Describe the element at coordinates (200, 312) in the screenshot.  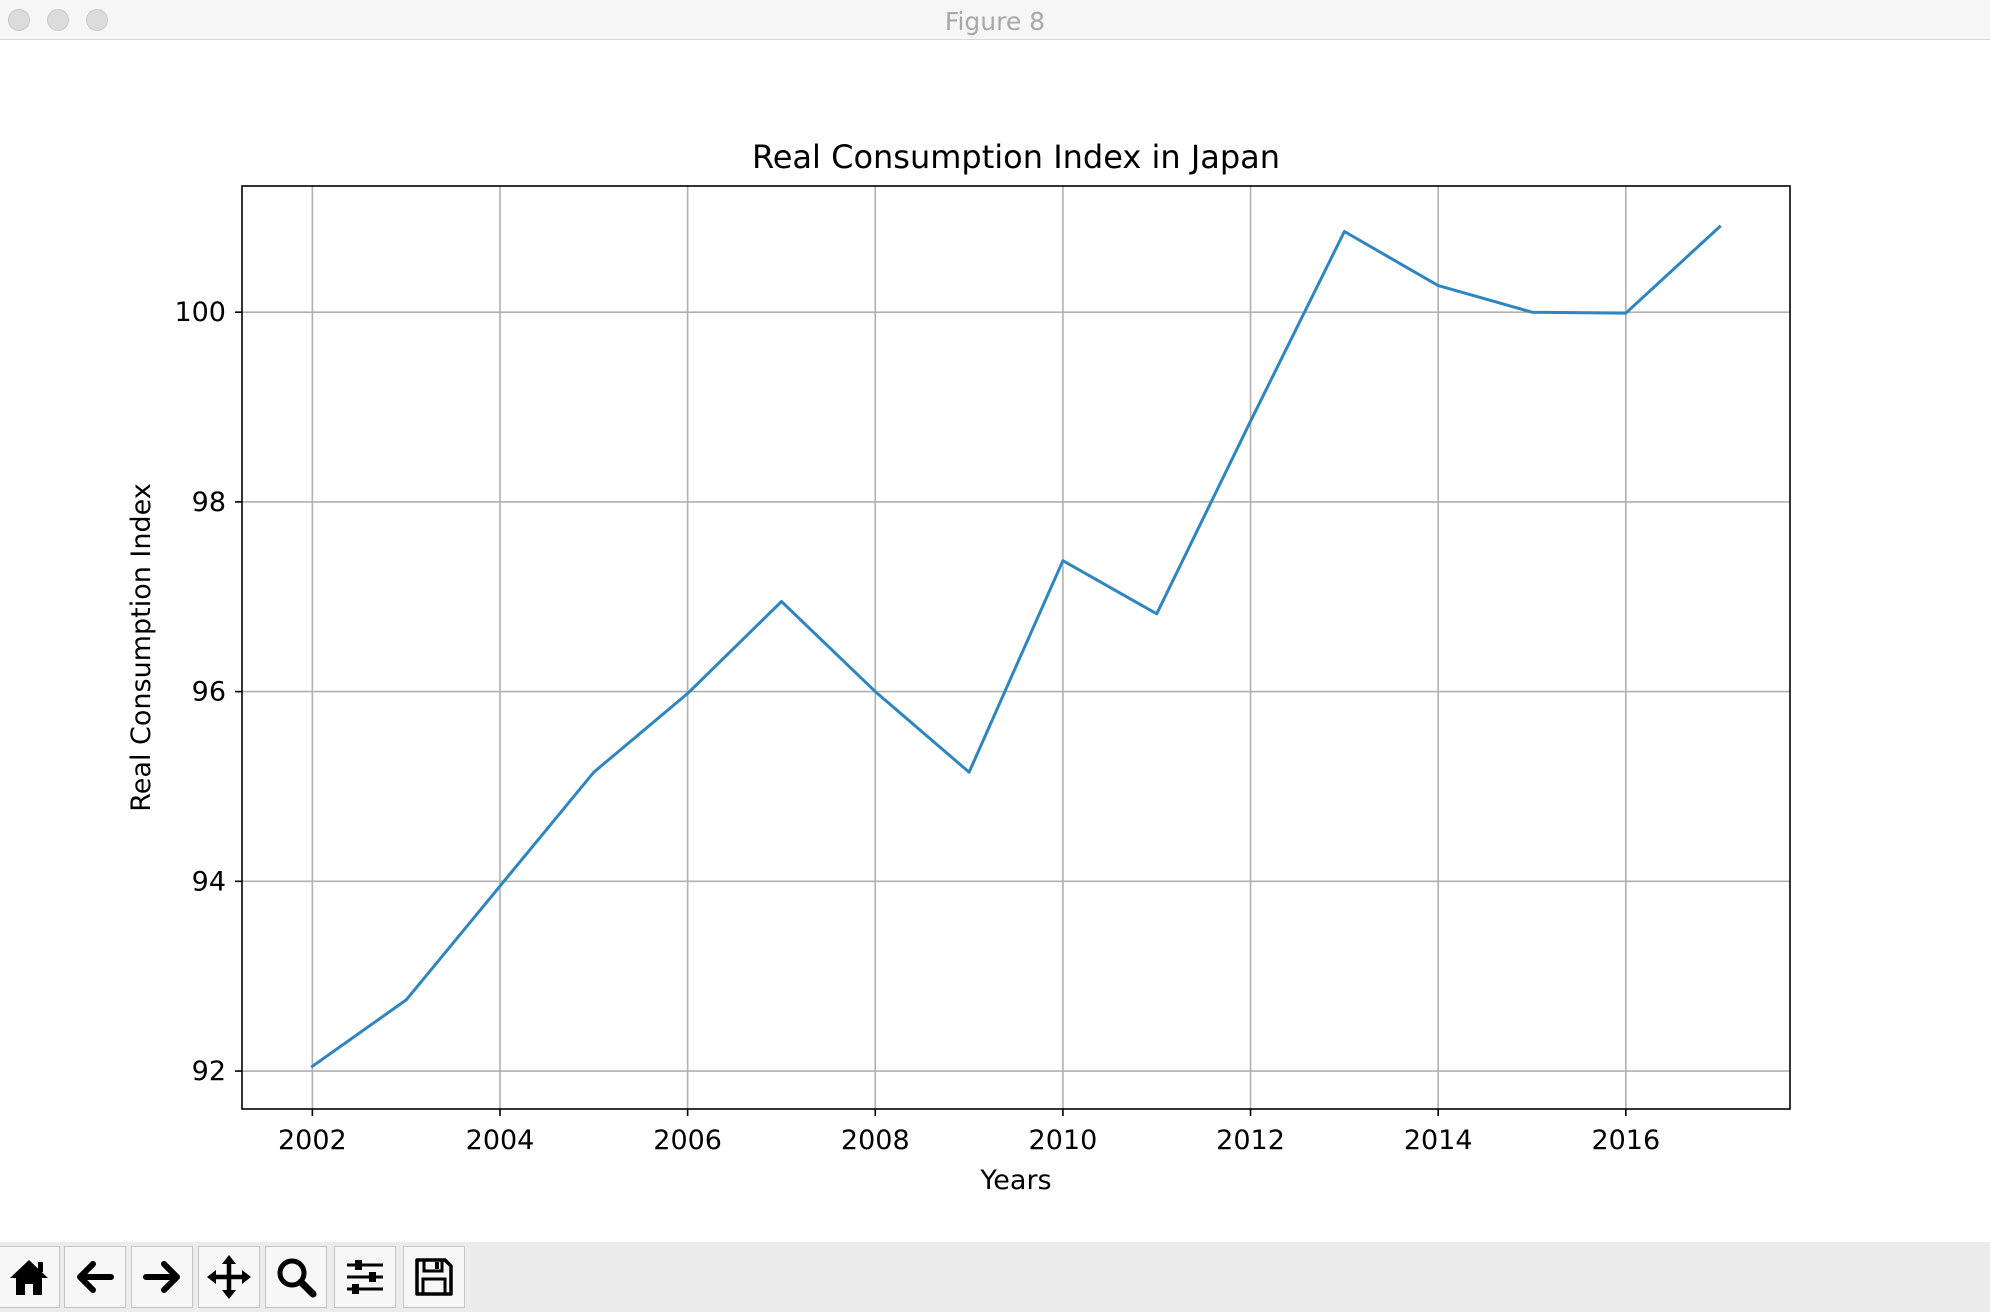
I see `y-tick-label: 100` at that location.